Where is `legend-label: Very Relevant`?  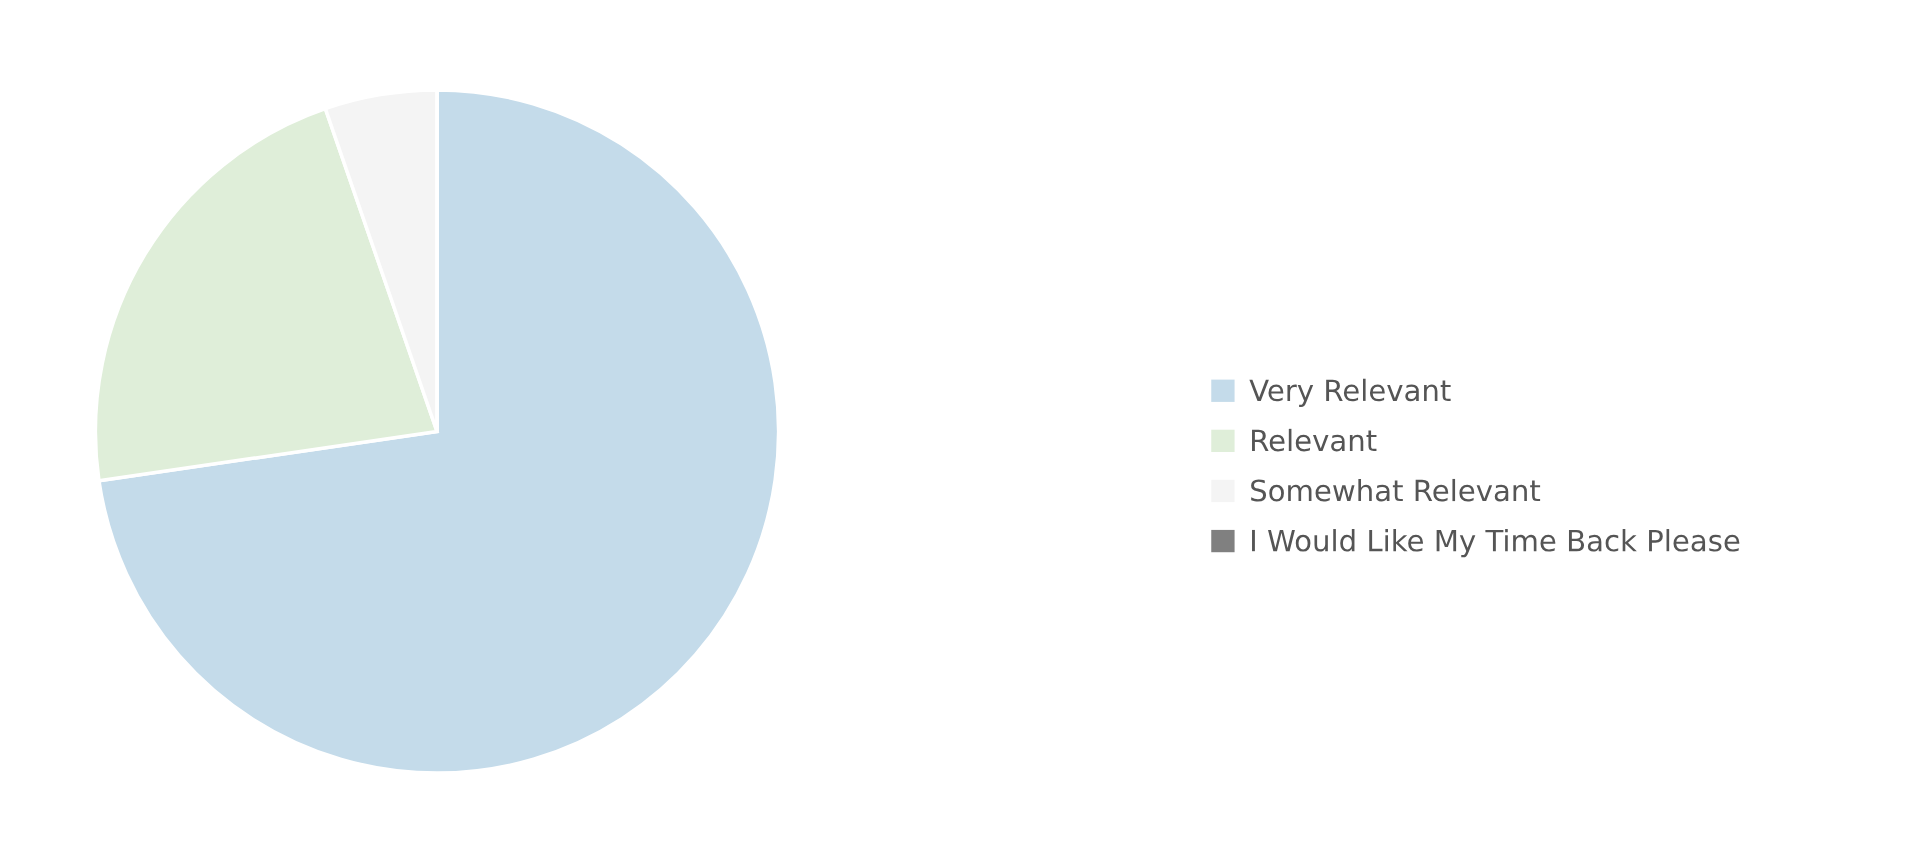 legend-label: Very Relevant is located at coordinates (1350, 392).